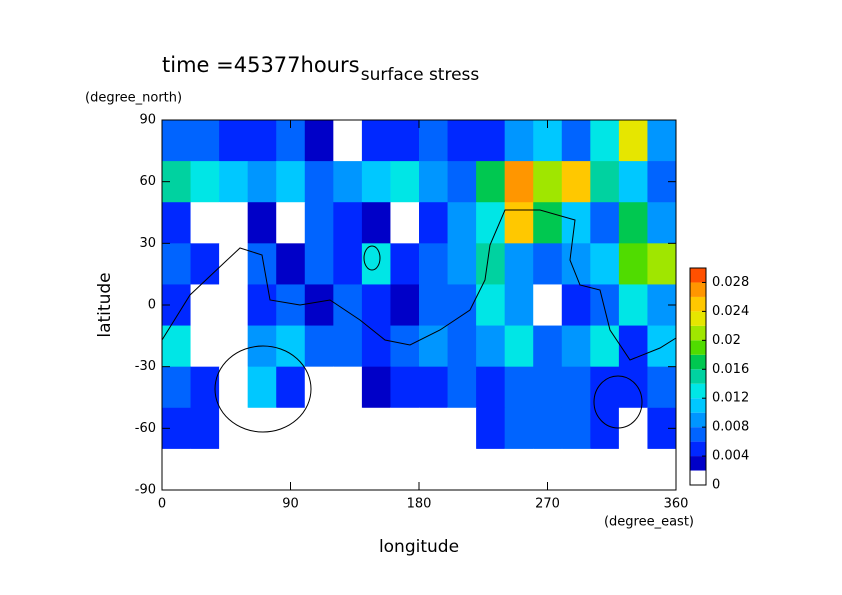  What do you see at coordinates (290, 504) in the screenshot?
I see `x-tick-label: 90` at bounding box center [290, 504].